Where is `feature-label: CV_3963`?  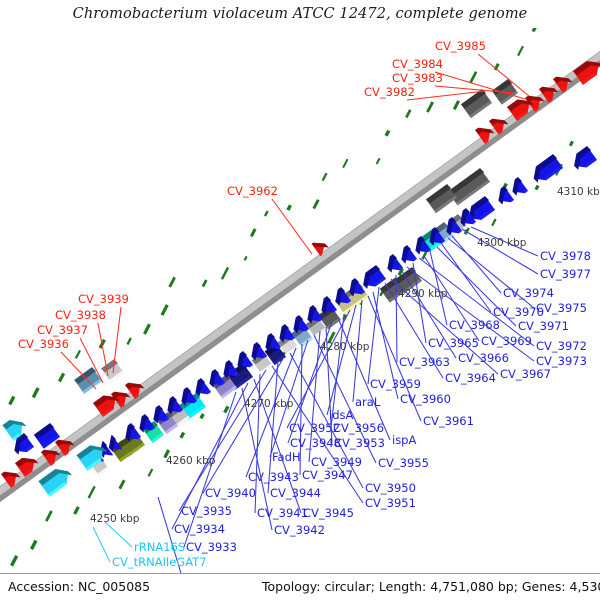 feature-label: CV_3963 is located at coordinates (424, 362).